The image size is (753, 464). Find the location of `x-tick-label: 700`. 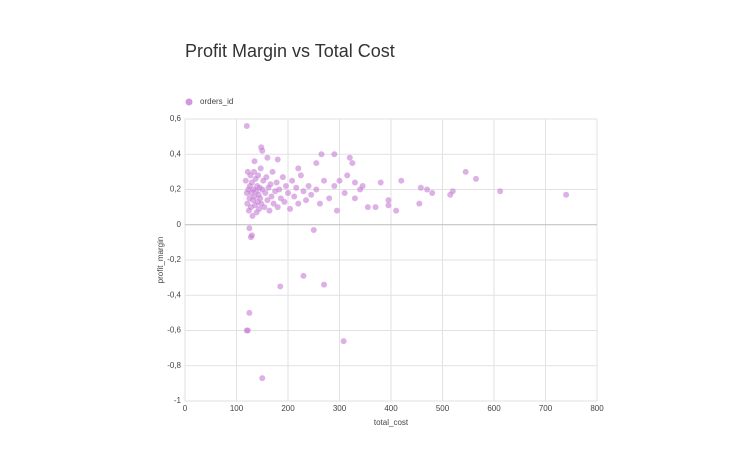

x-tick-label: 700 is located at coordinates (546, 408).